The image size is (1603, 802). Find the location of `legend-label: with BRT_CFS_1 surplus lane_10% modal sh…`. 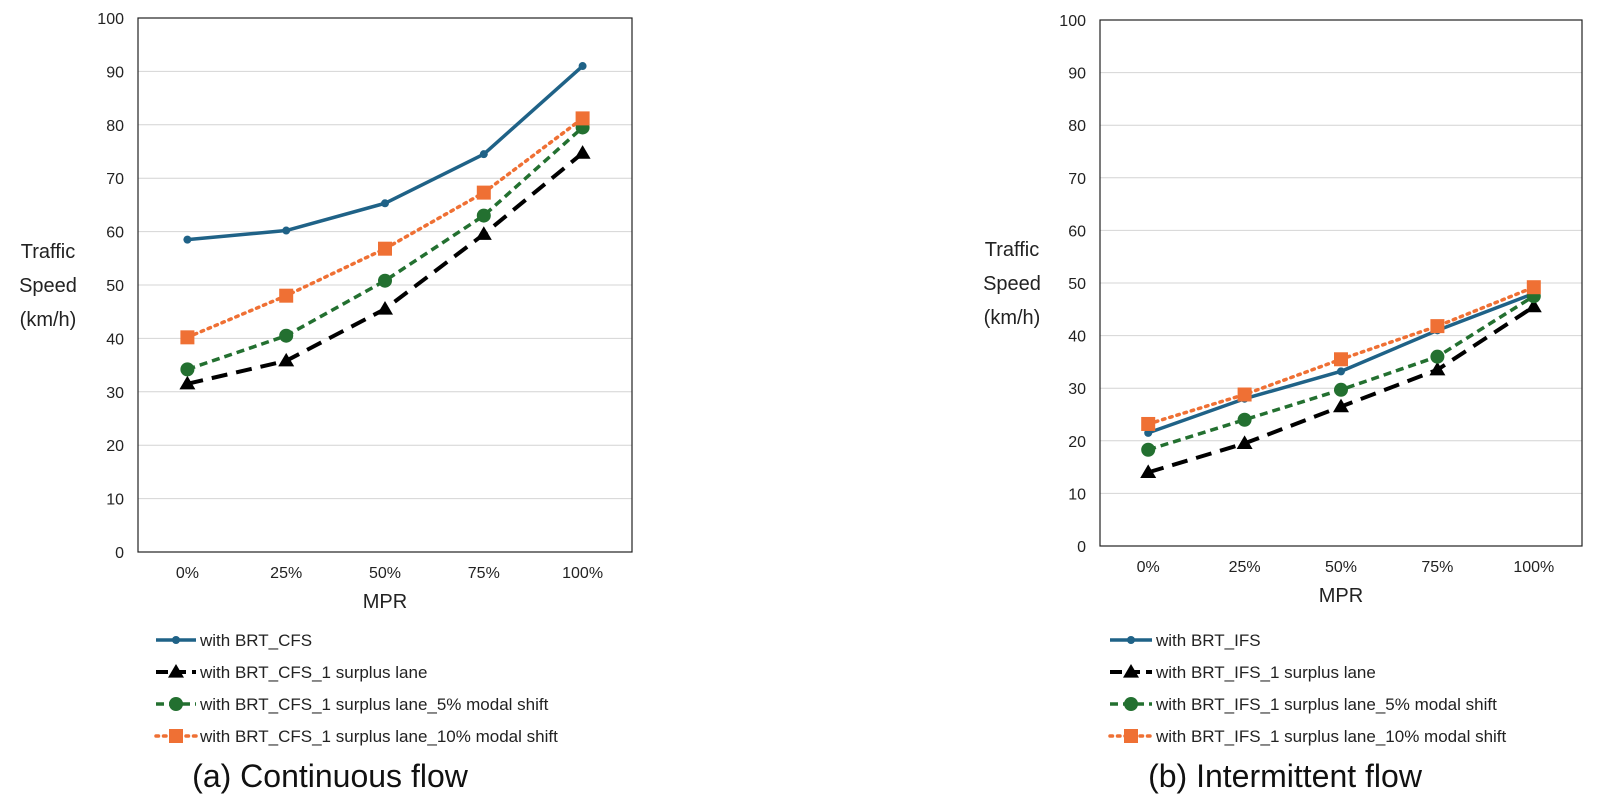

legend-label: with BRT_CFS_1 surplus lane_10% modal sh… is located at coordinates (378, 736).